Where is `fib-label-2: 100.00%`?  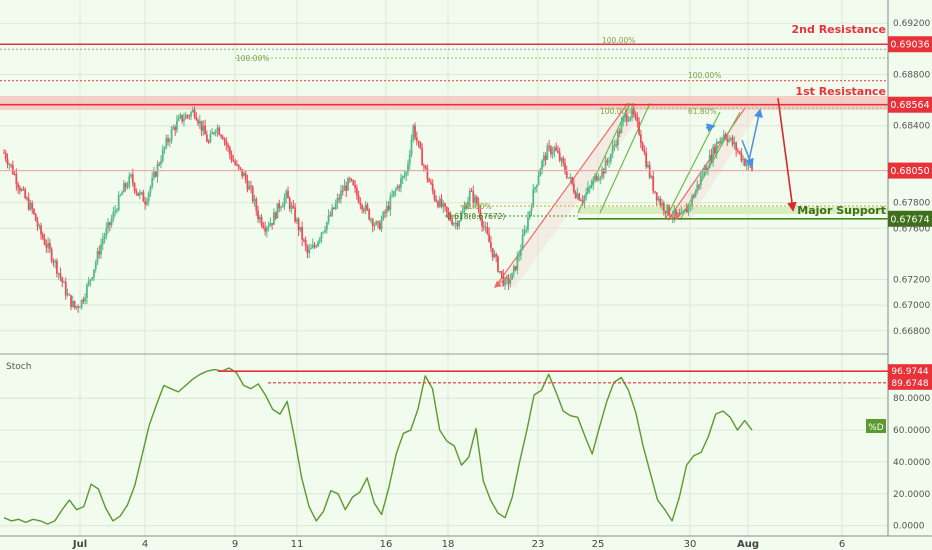 fib-label-2: 100.00% is located at coordinates (704, 75).